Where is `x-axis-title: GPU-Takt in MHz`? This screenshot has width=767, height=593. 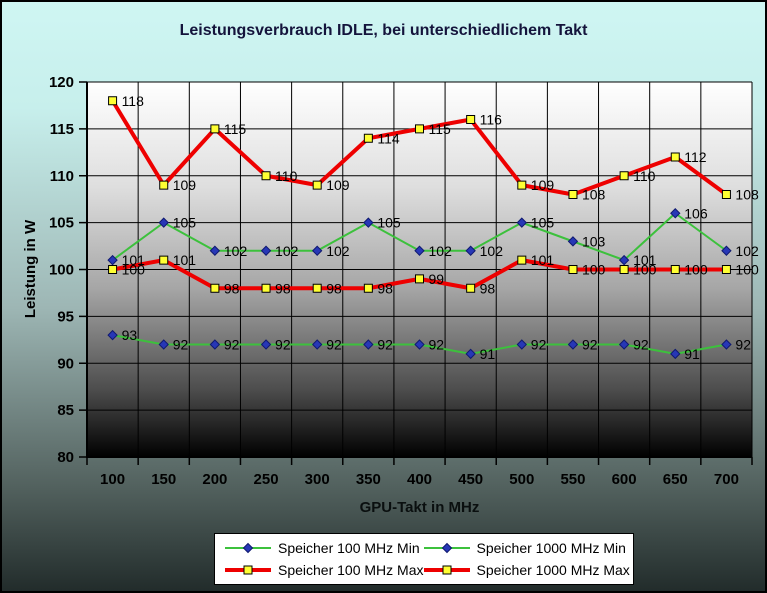
x-axis-title: GPU-Takt in MHz is located at coordinates (419, 507).